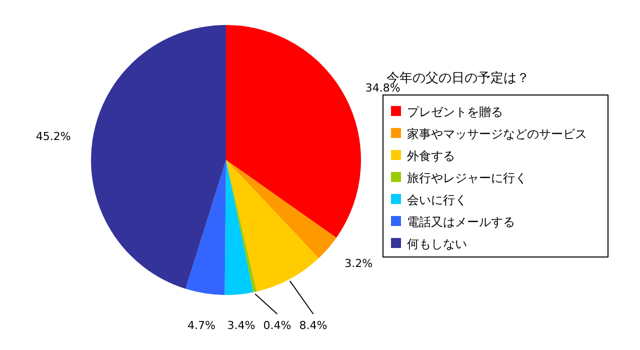  Describe the element at coordinates (497, 134) in the screenshot. I see `legend-label: 家事やマッサージなどのサービス` at that location.